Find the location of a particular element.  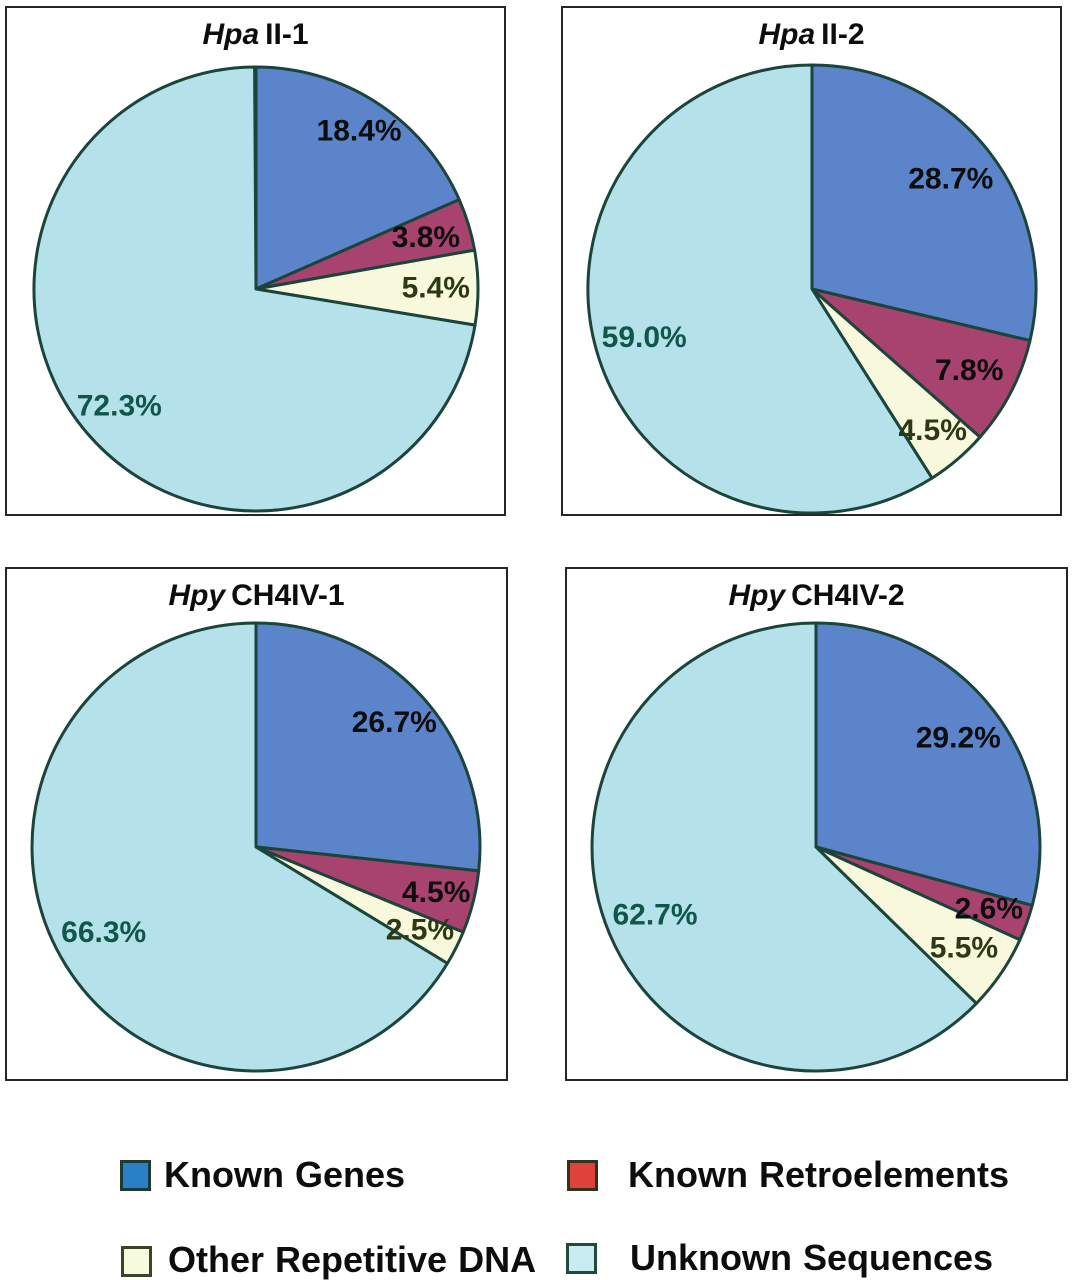

pie-slice-percentage-label: 3.8% is located at coordinates (426, 237).